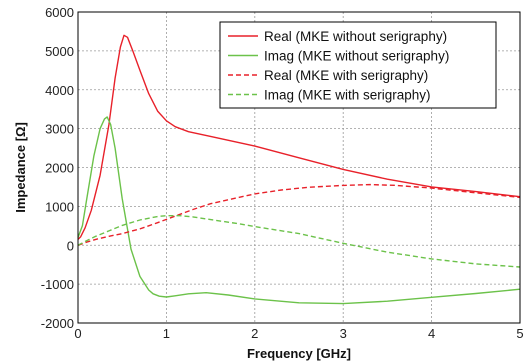 The height and width of the screenshot is (363, 524). What do you see at coordinates (347, 95) in the screenshot?
I see `legend-entry-label: Imag (MKE with serigraphy)` at bounding box center [347, 95].